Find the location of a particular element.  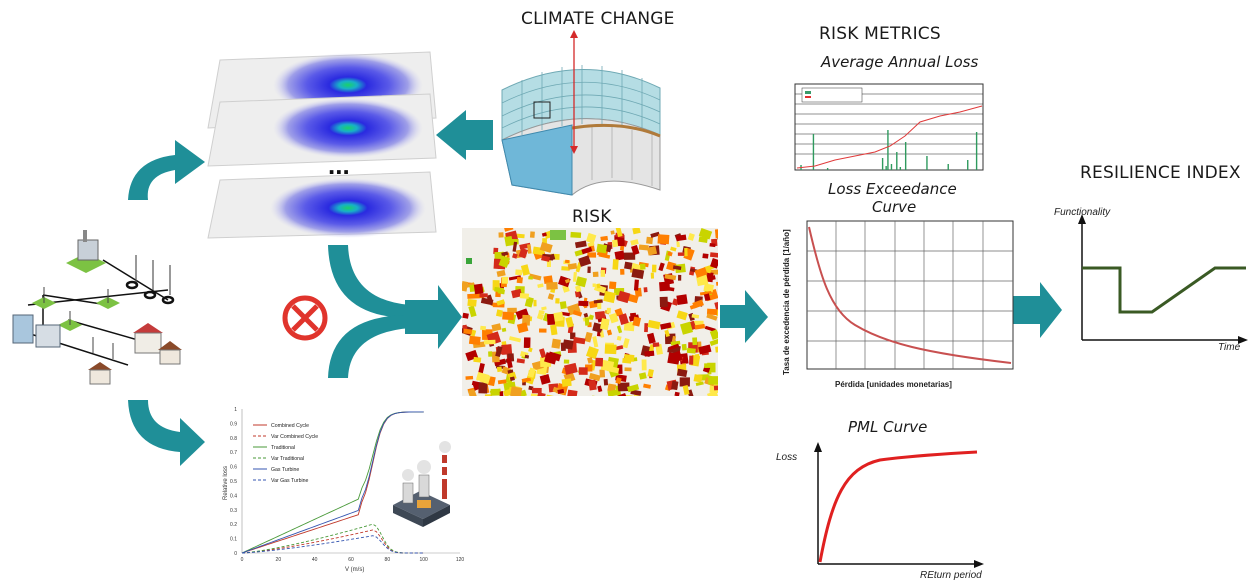

fragility-legend-label: Traditional is located at coordinates (283, 448).